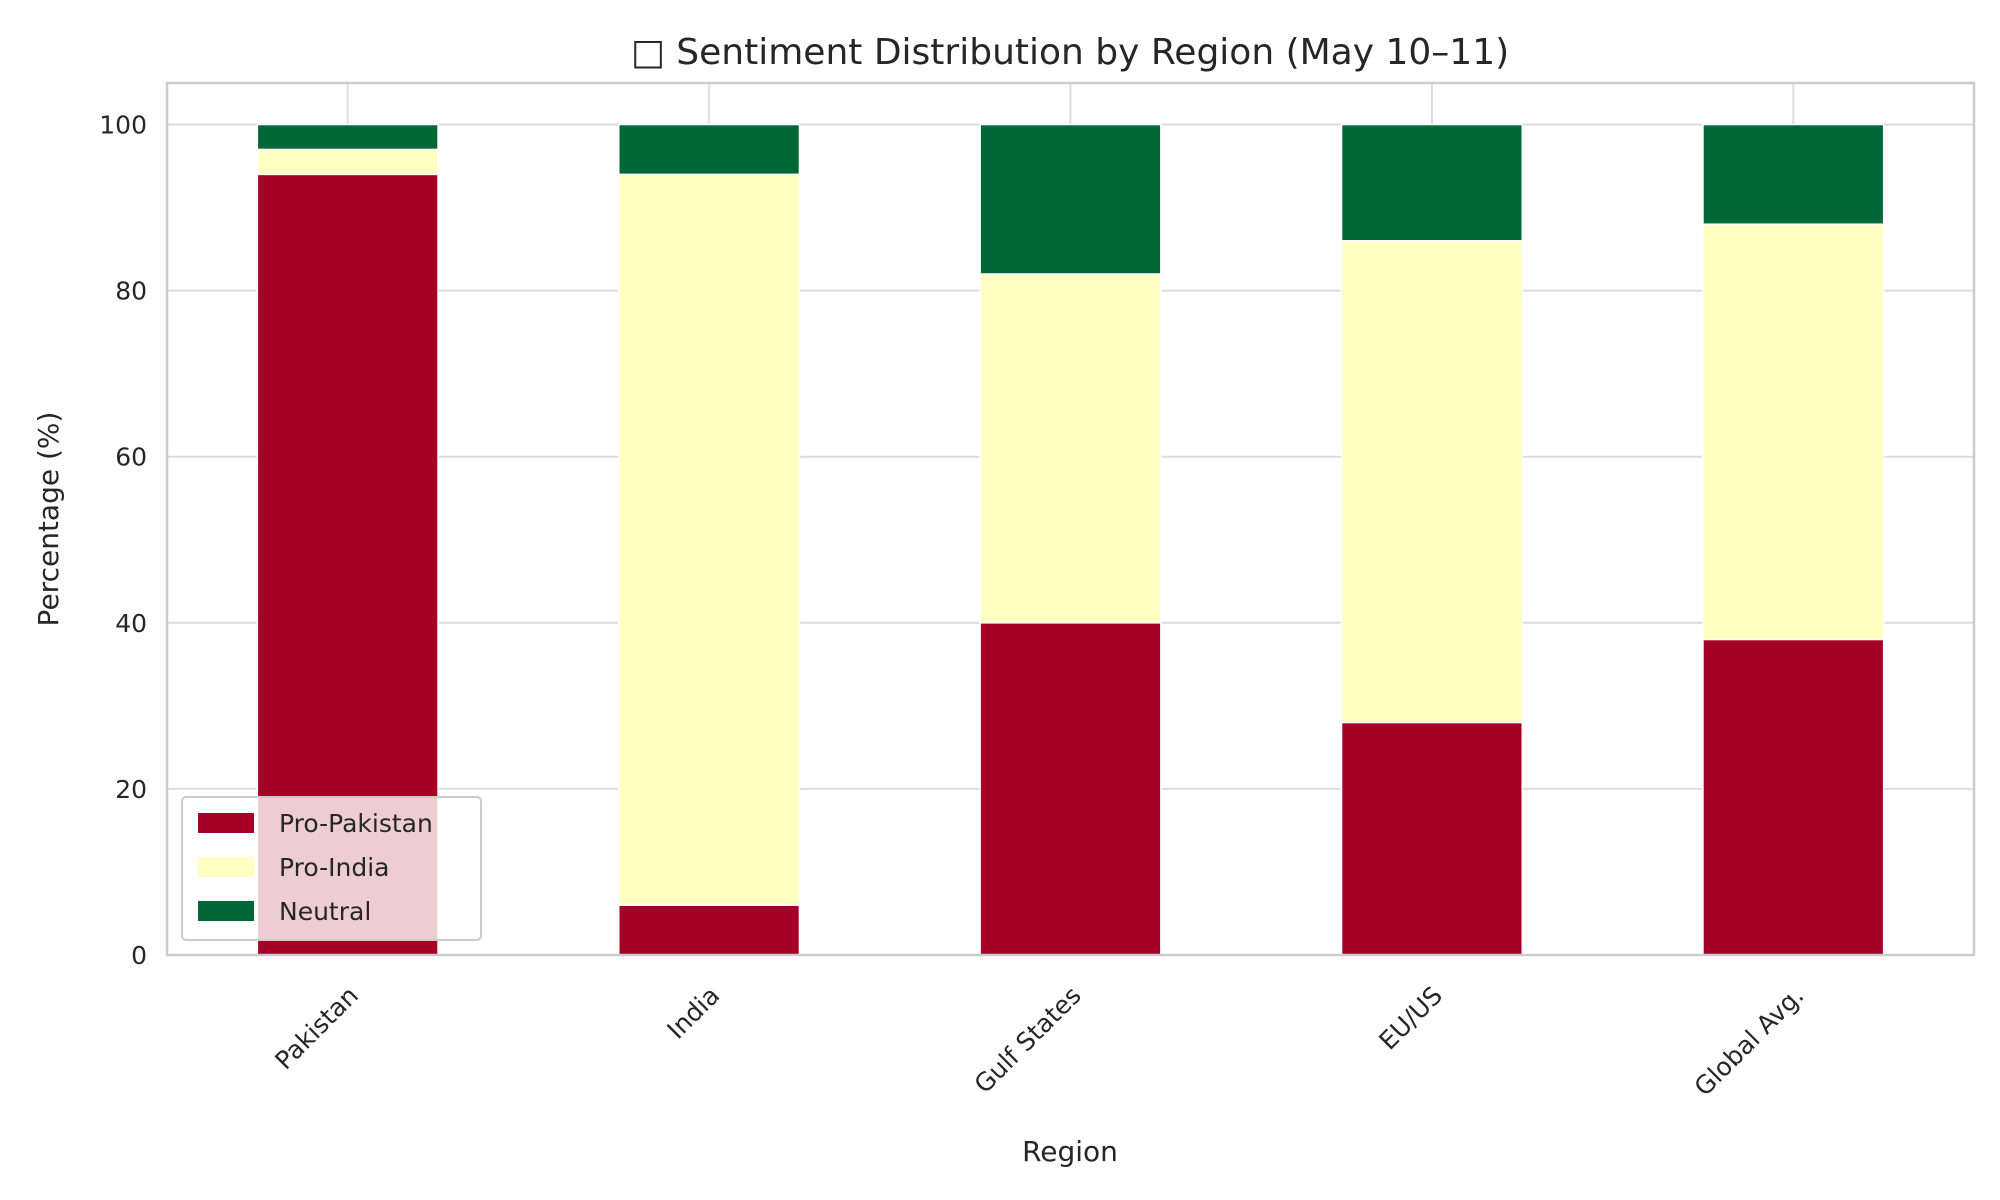 This screenshot has width=2000, height=1200. Describe the element at coordinates (325, 911) in the screenshot. I see `legend-label: Neutral` at that location.